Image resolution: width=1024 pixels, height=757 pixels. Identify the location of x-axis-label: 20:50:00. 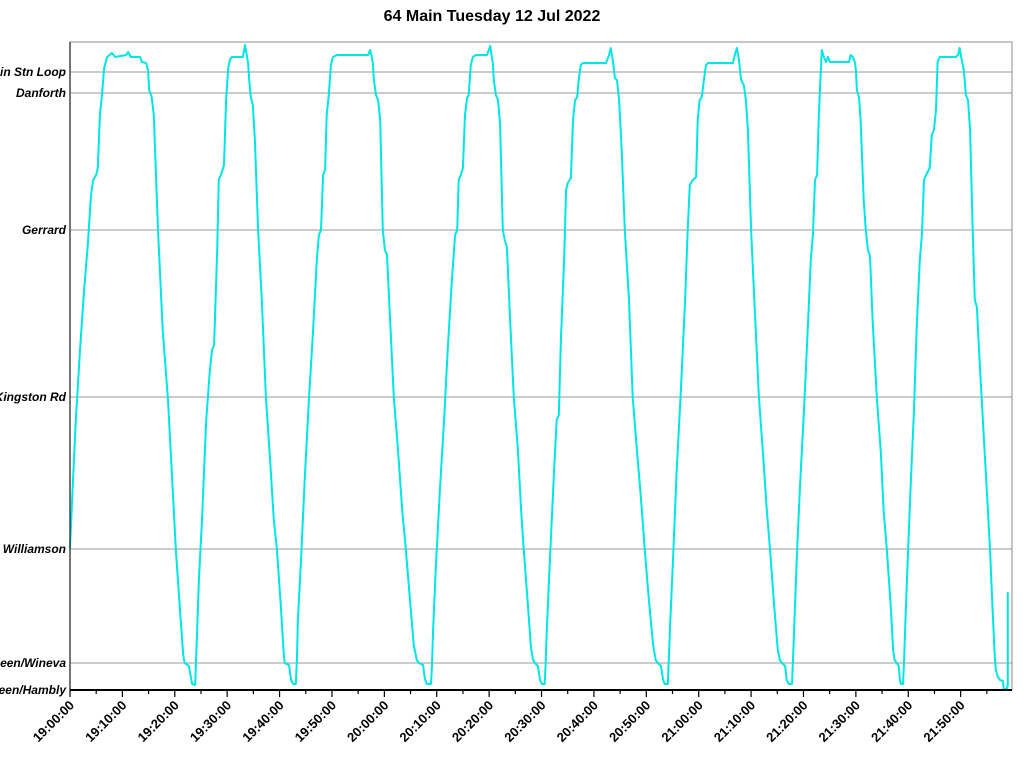
(629, 721).